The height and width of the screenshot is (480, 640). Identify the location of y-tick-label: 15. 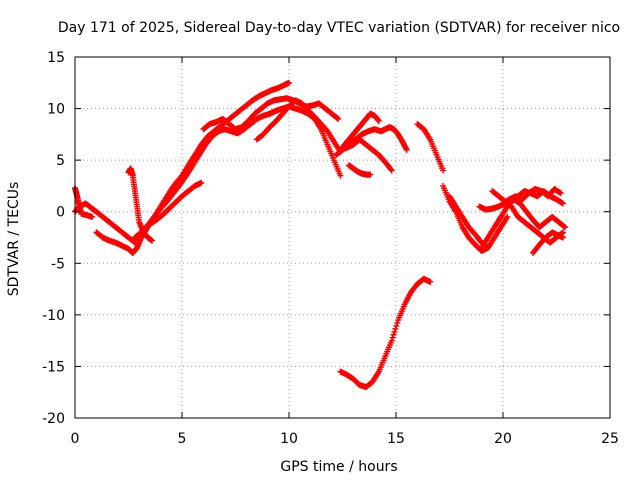
(56, 58).